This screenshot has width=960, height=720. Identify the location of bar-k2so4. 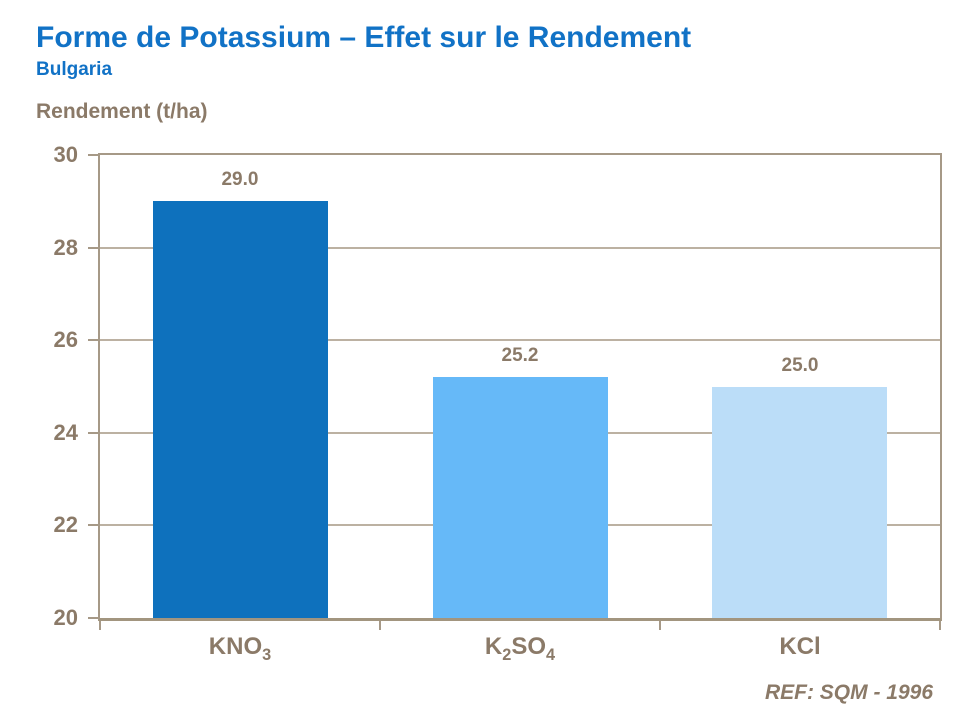
(520, 497).